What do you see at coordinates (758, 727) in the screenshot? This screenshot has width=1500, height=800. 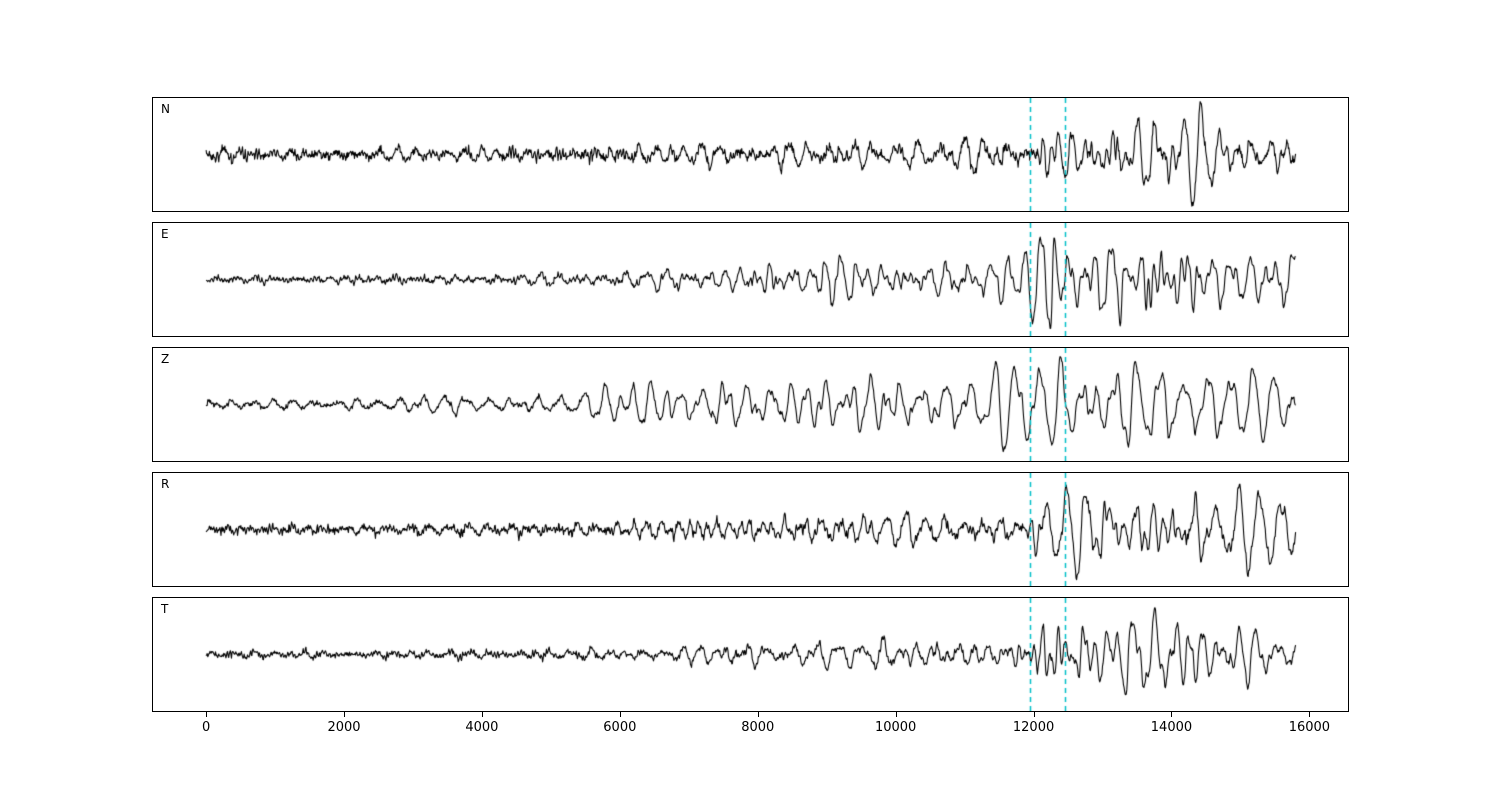 I see `x-tick-label: 8000` at bounding box center [758, 727].